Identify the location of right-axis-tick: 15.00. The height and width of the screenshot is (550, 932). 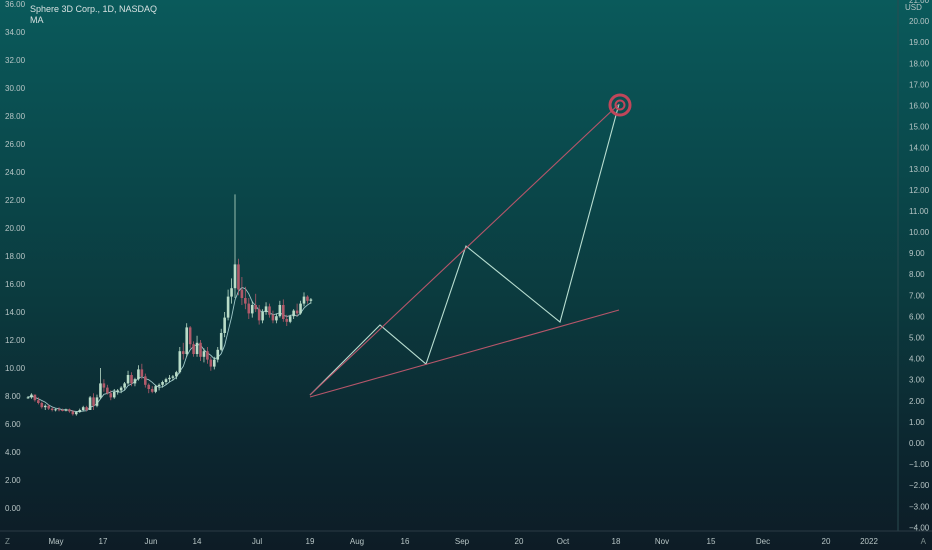
(919, 127).